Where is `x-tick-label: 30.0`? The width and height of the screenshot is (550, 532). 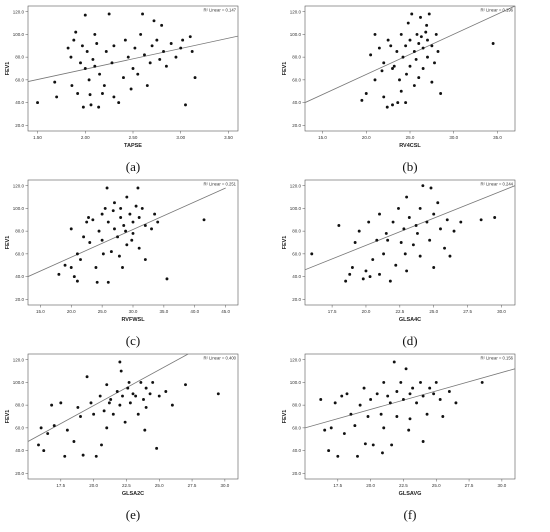
x-tick-label: 30.0 is located at coordinates (501, 485).